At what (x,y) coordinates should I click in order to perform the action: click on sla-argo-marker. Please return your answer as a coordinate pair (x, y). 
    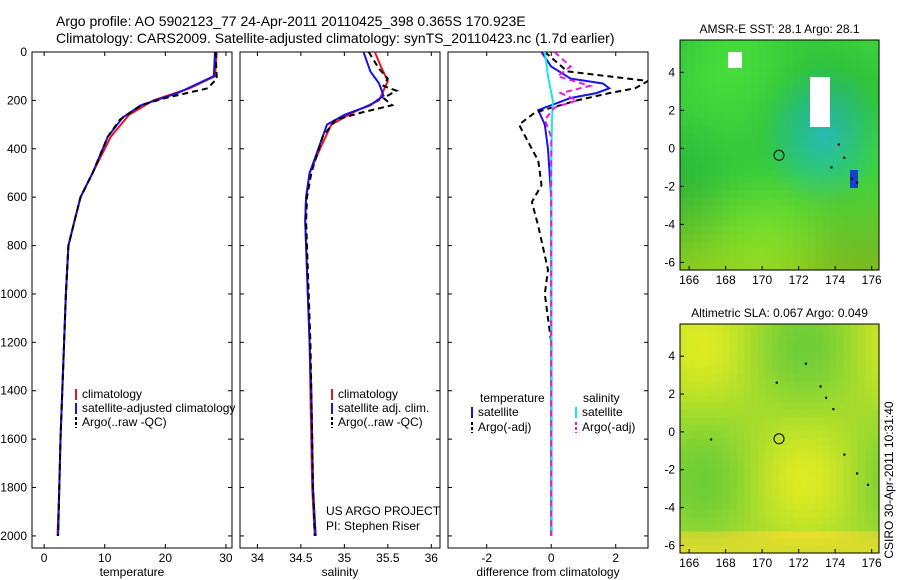
    Looking at the image, I should click on (779, 439).